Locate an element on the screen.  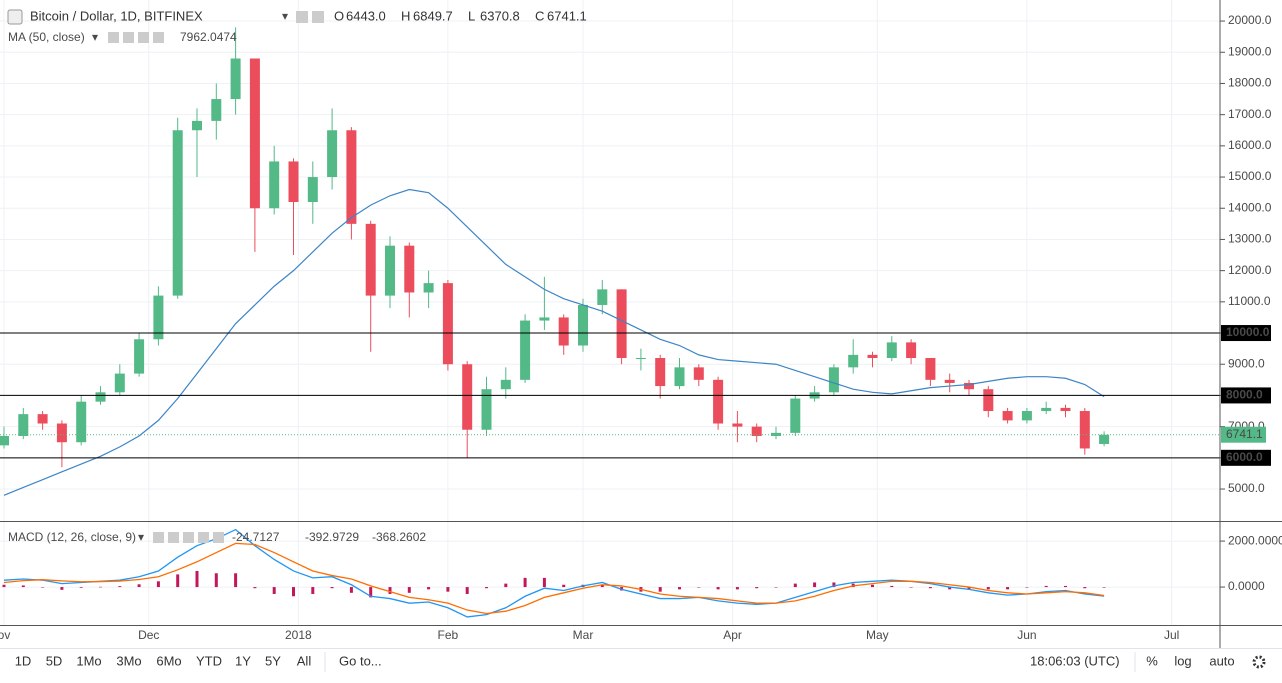
range-button: All is located at coordinates (304, 660).